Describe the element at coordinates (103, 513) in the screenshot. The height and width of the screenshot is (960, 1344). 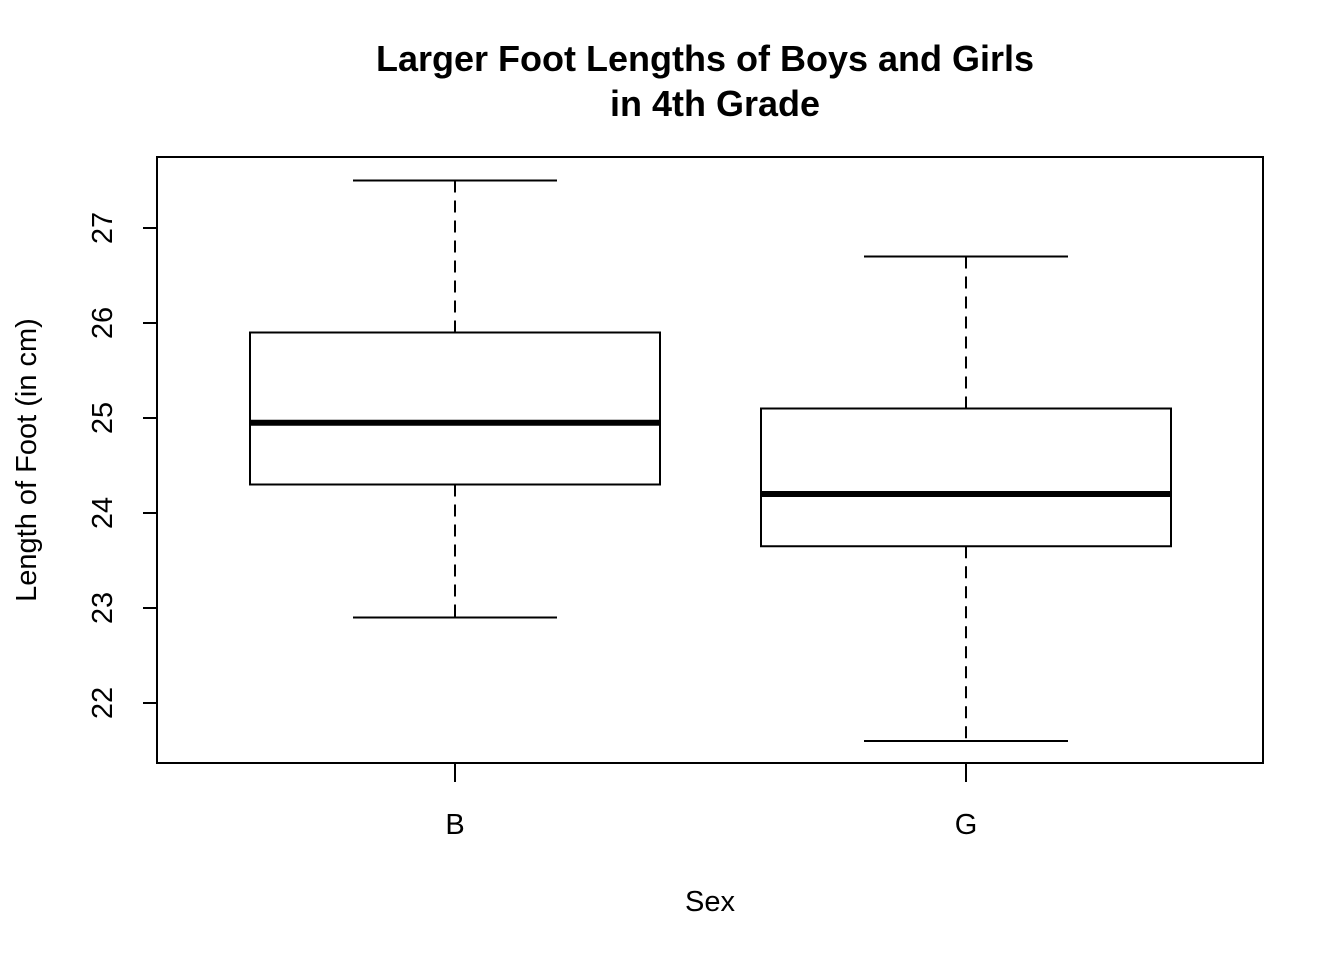
I see `y-tick-label: 24` at that location.